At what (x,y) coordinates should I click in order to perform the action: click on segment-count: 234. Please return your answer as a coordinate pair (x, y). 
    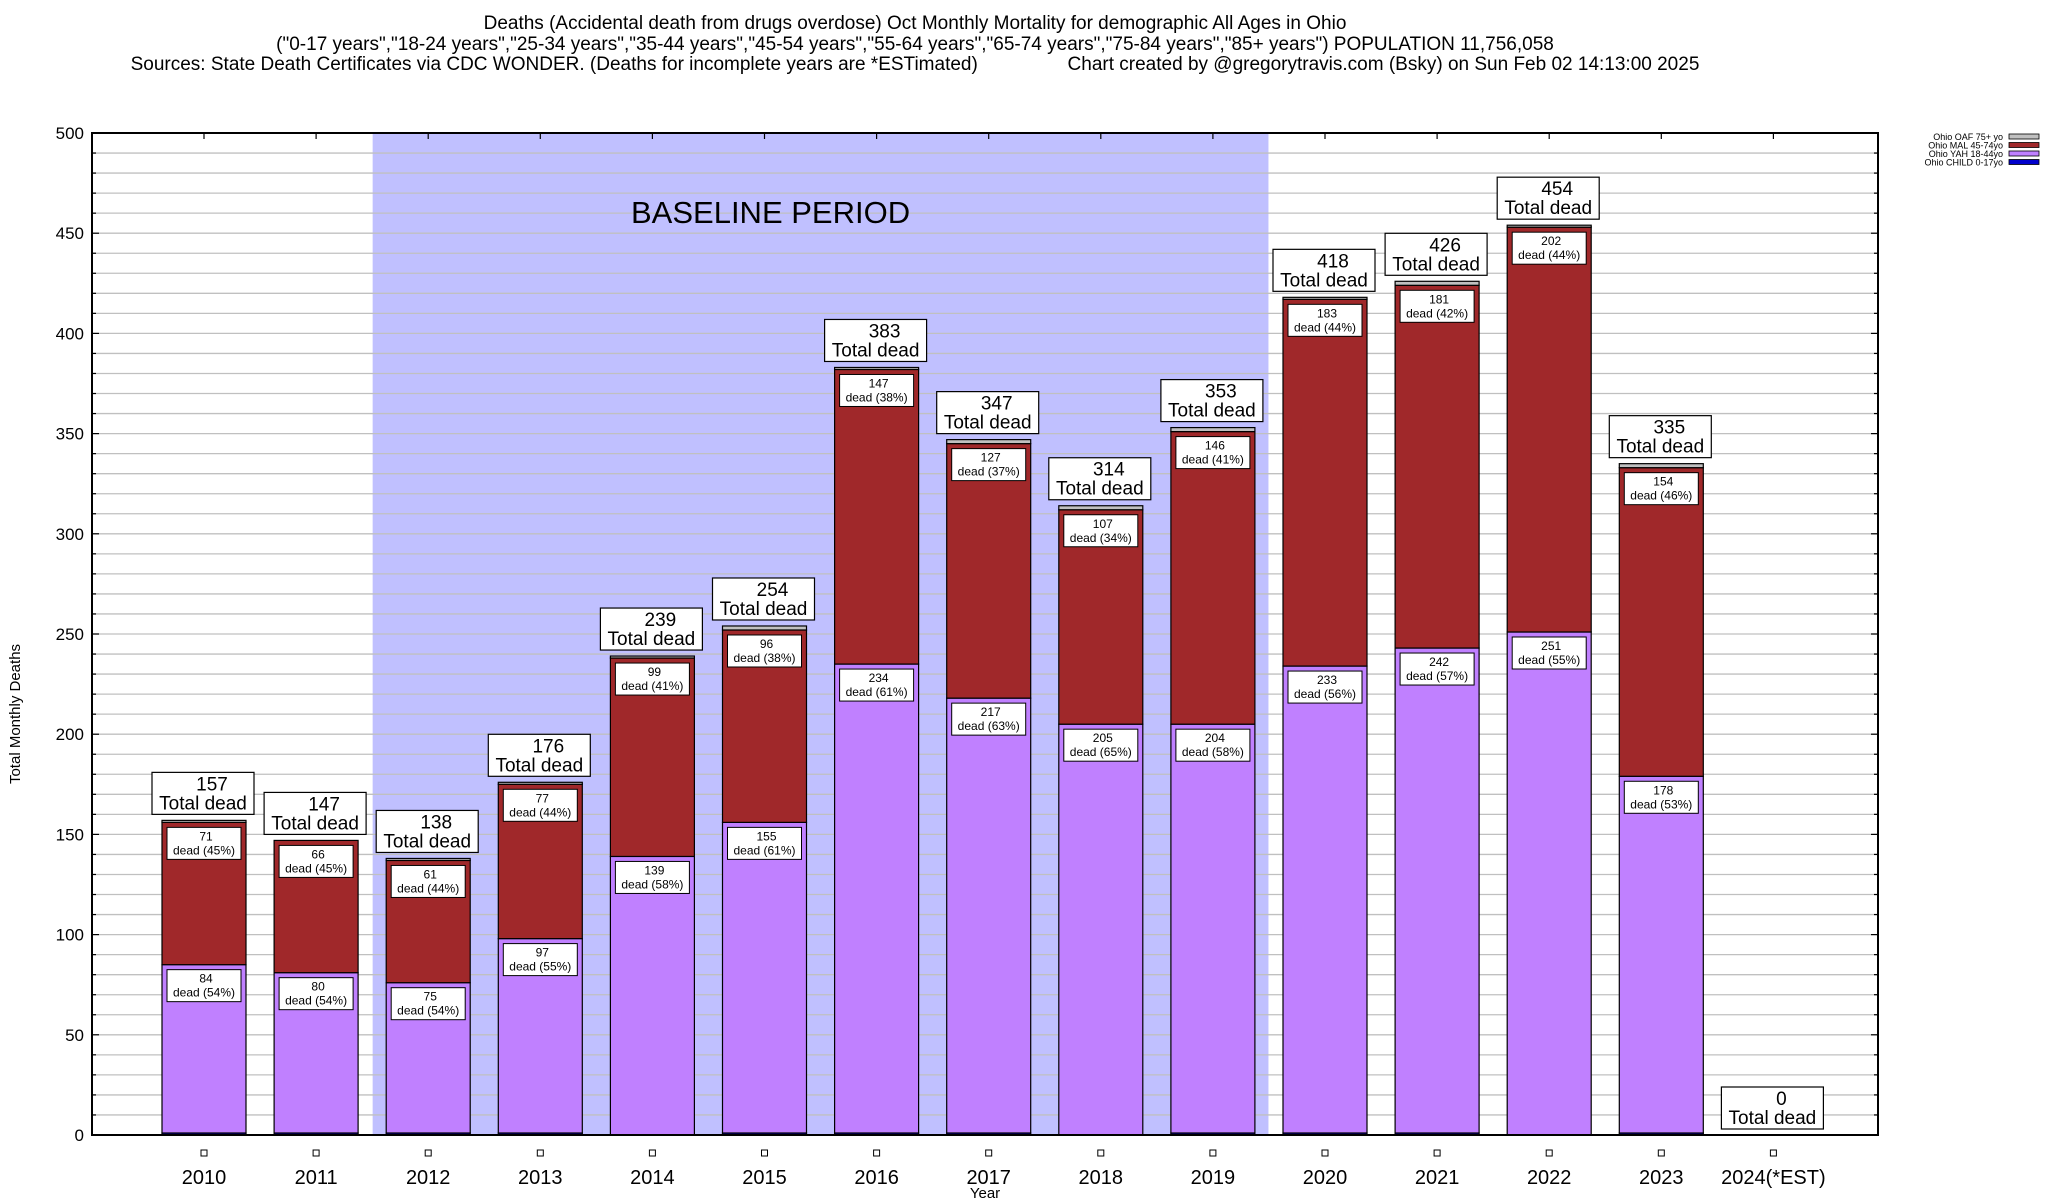
    Looking at the image, I should click on (879, 678).